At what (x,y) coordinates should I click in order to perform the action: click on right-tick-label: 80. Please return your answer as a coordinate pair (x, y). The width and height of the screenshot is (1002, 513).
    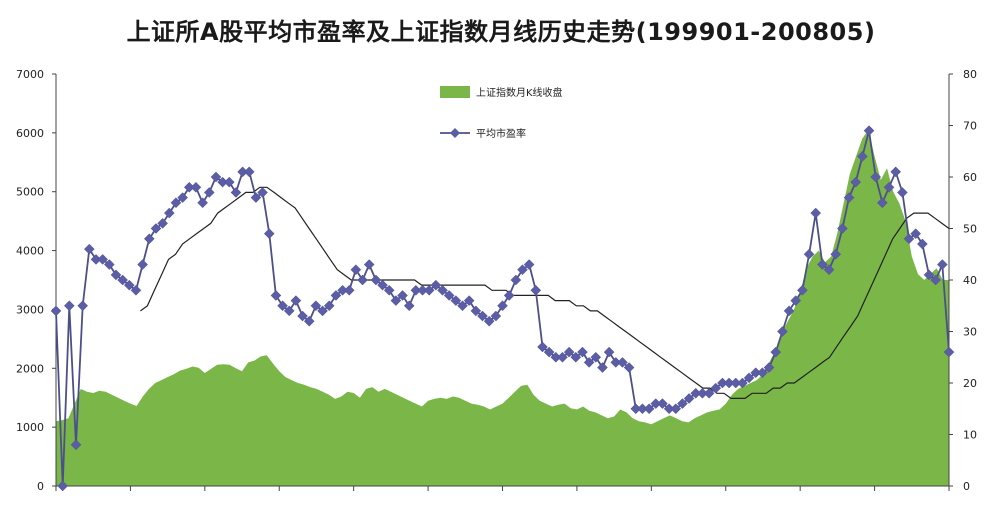
    Looking at the image, I should click on (970, 74).